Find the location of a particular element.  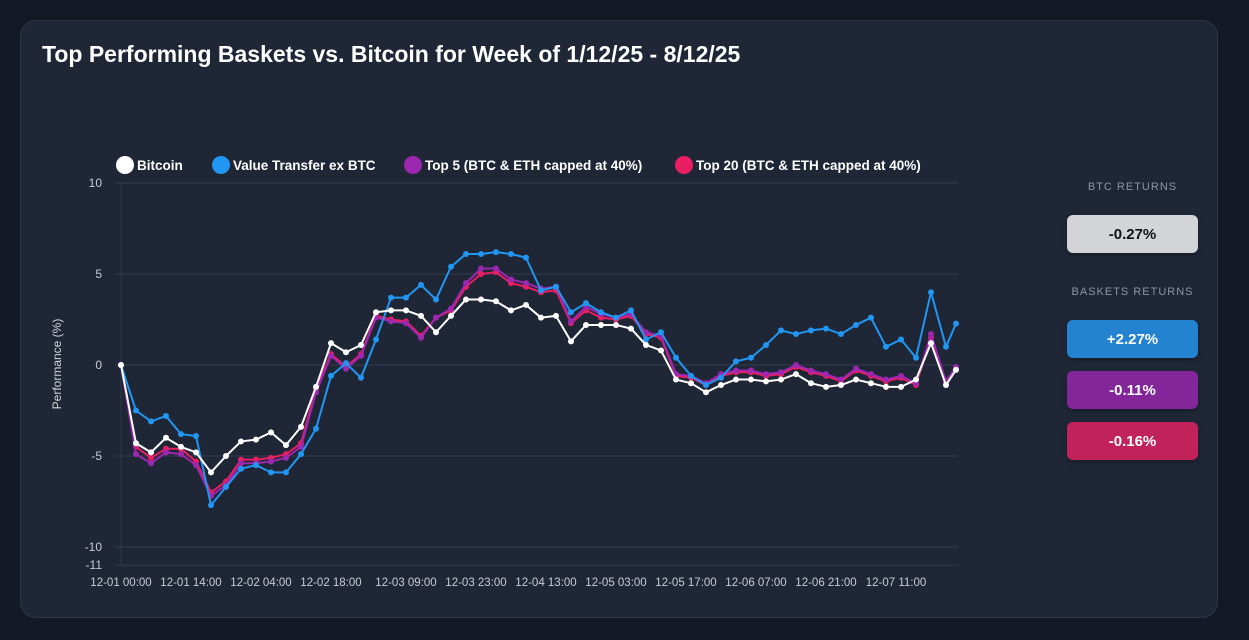

x-tick-label: 12-06 21:00 is located at coordinates (825, 583).